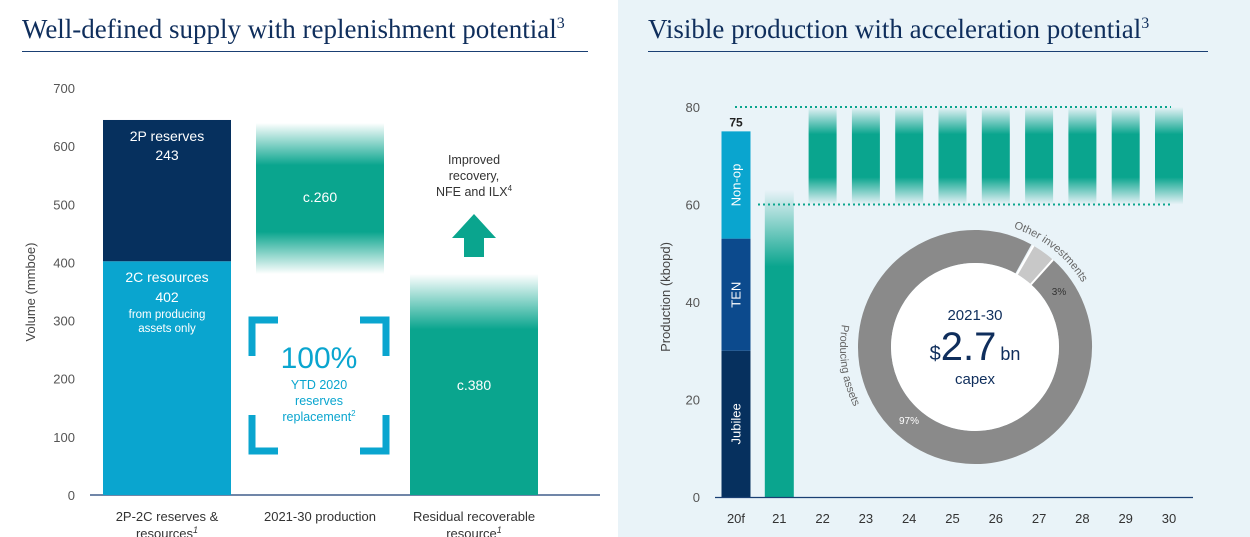 The width and height of the screenshot is (1250, 537). I want to click on label-residual: c.380, so click(474, 385).